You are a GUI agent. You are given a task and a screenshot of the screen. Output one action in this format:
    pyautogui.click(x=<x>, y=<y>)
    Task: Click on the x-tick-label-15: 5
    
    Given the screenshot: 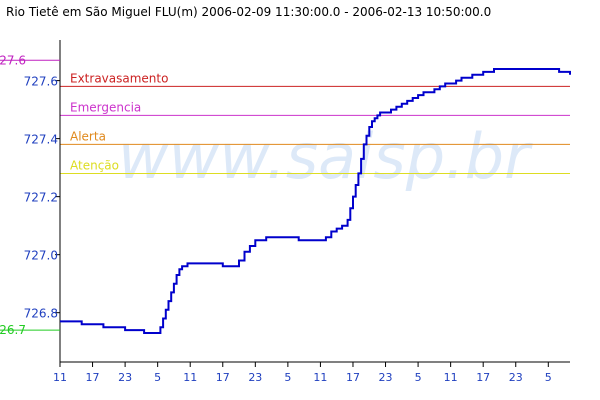 What is the action you would take?
    pyautogui.click(x=548, y=377)
    